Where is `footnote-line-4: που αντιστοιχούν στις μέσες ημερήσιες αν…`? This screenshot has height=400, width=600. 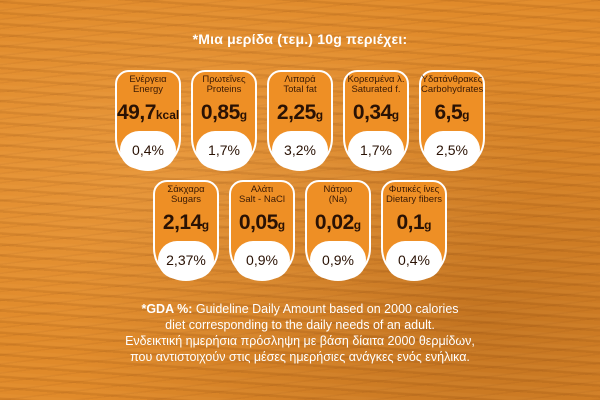
footnote-line-4: που αντιστοιχούν στις μέσες ημερήσιες αν… is located at coordinates (300, 357).